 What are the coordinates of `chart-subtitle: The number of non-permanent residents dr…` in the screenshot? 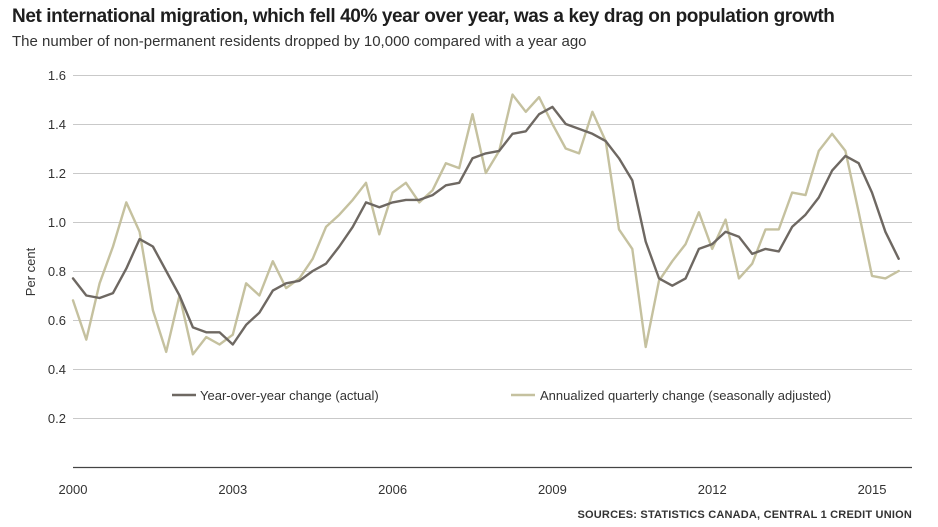 It's located at (299, 41).